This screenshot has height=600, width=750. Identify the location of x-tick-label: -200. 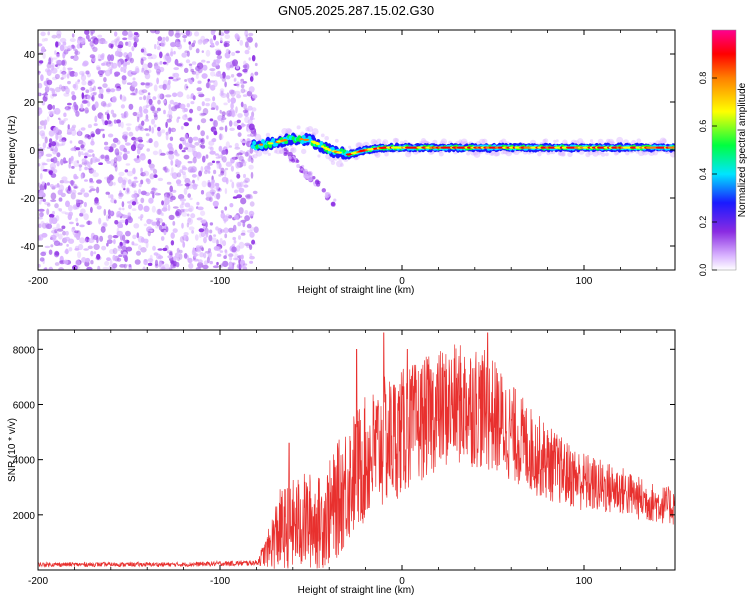
(38, 281).